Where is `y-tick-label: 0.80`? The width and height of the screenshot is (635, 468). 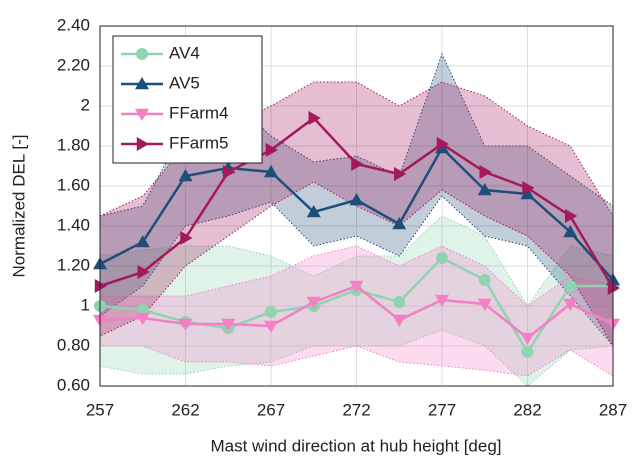
y-tick-label: 0.80 is located at coordinates (73, 344).